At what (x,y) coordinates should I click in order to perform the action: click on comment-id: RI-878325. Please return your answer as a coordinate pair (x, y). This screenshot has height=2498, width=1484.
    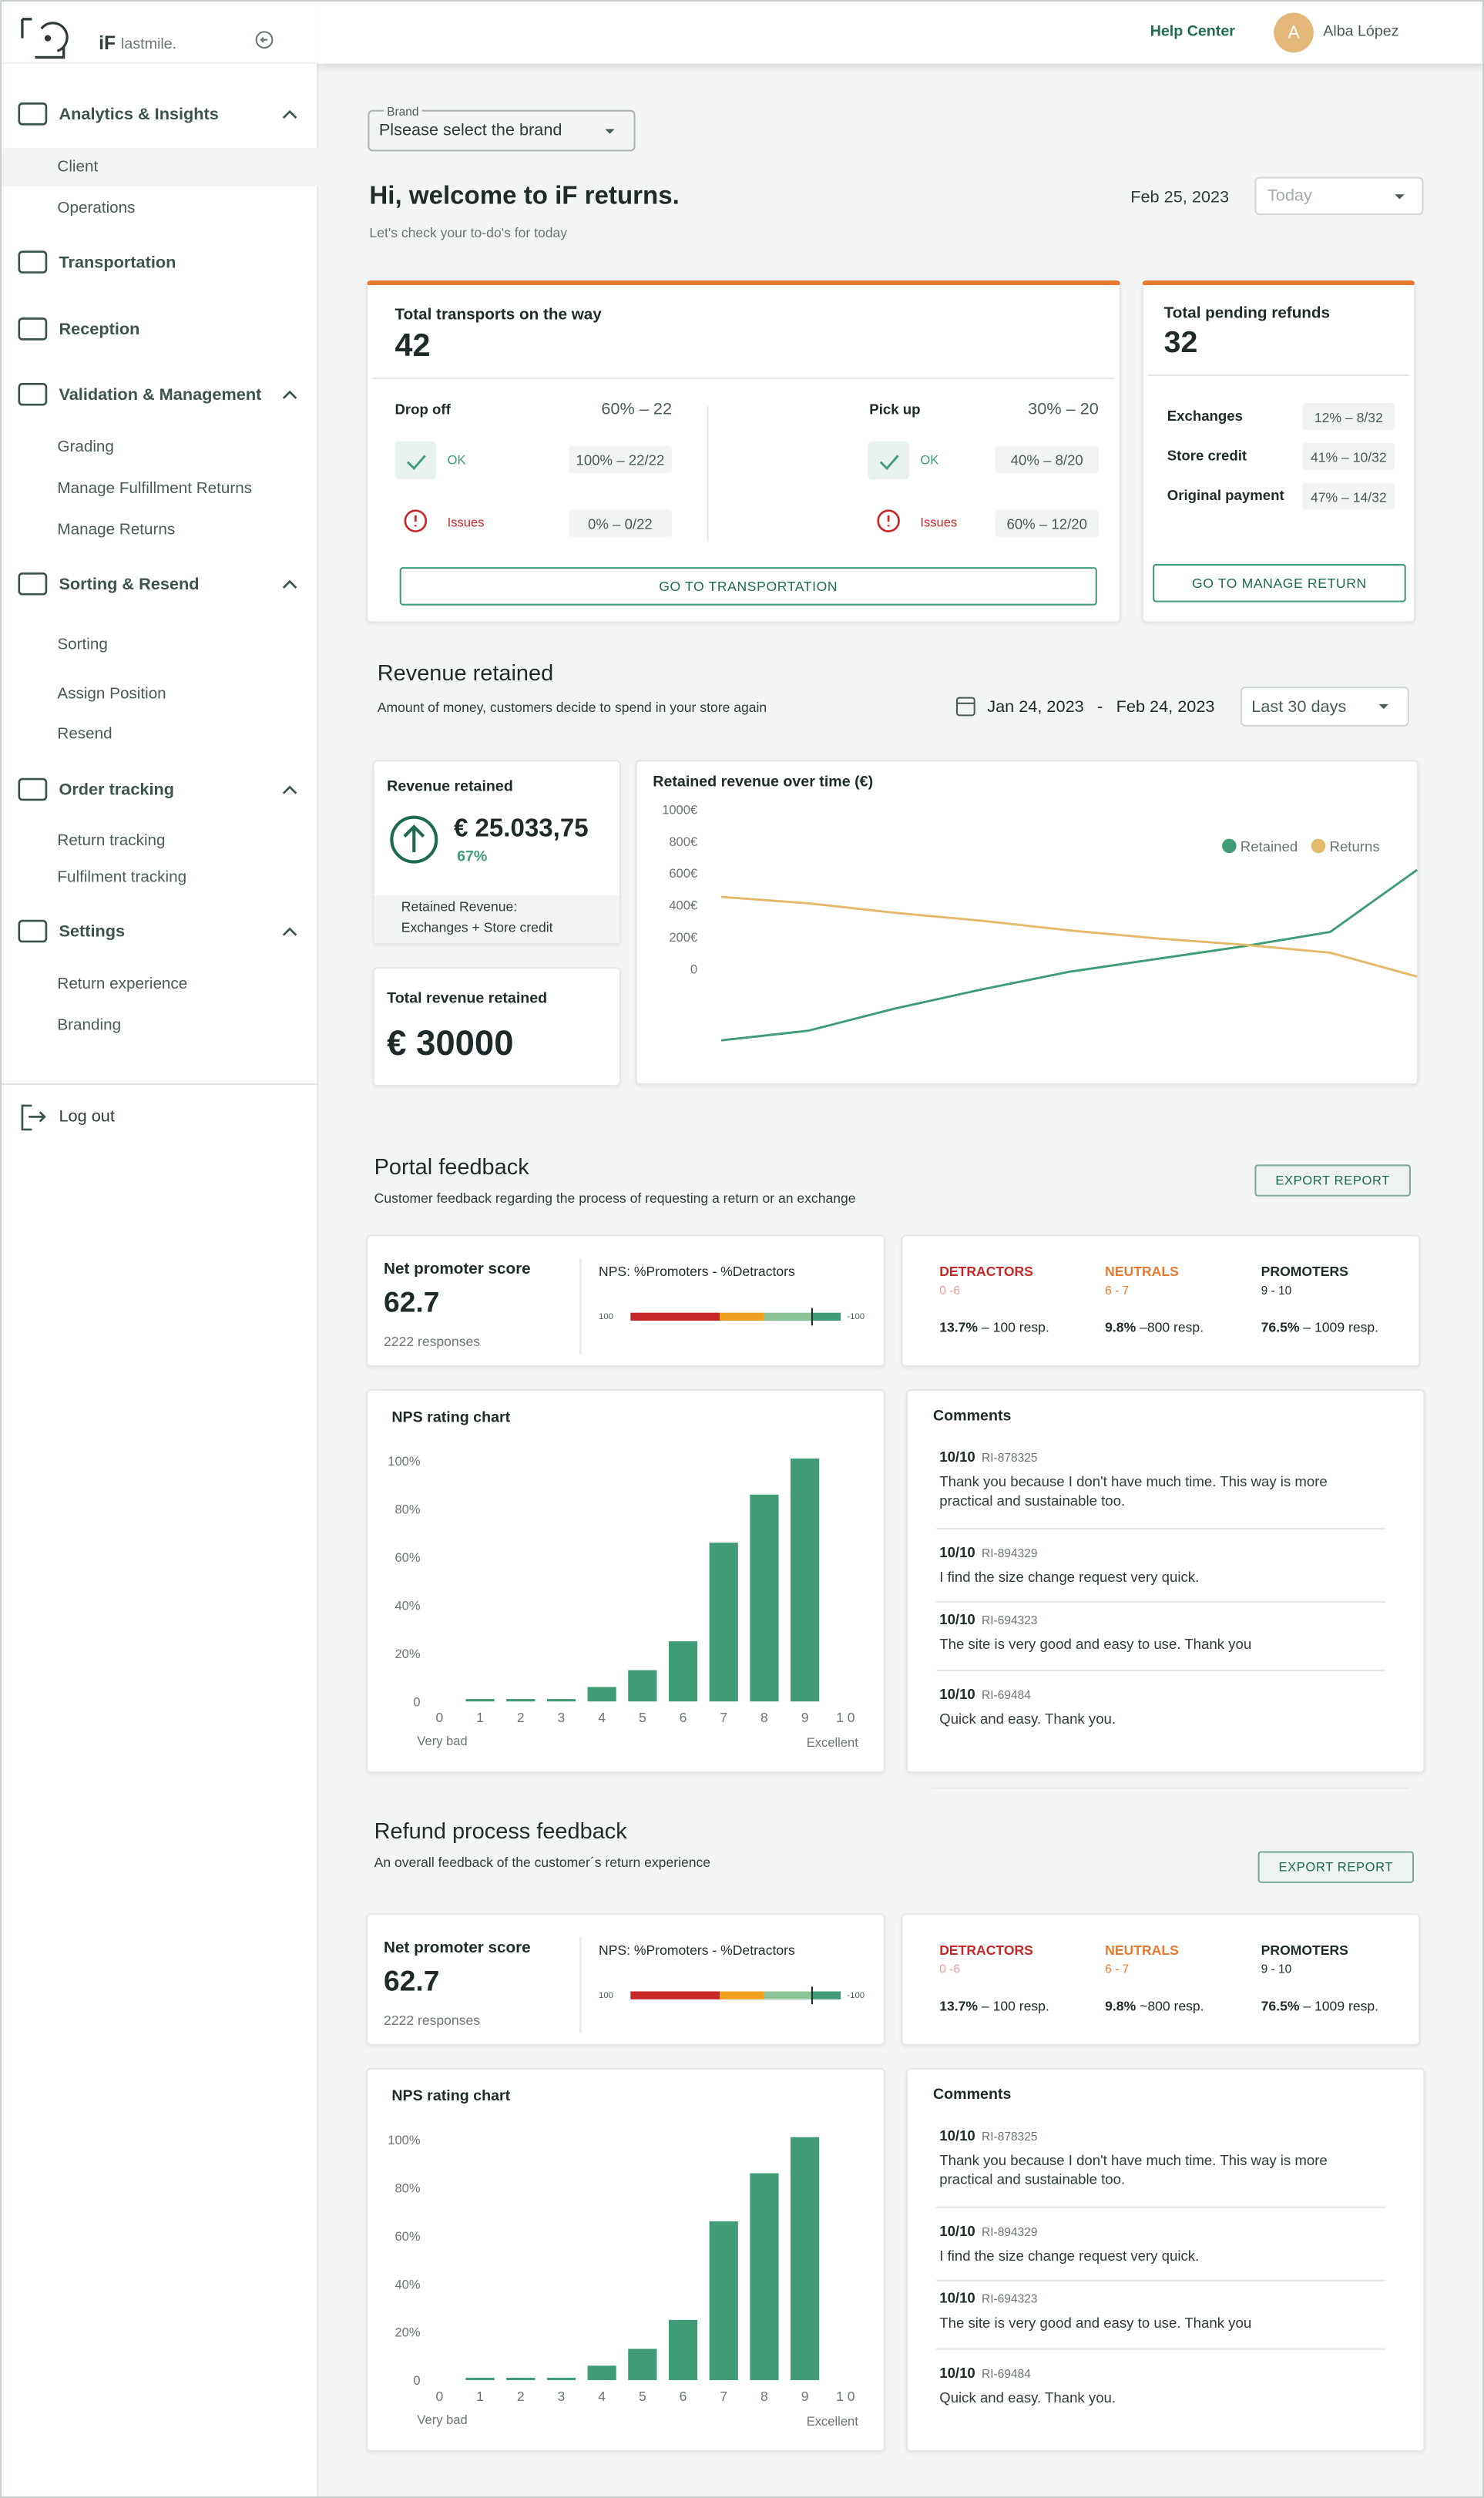
    Looking at the image, I should click on (1010, 2136).